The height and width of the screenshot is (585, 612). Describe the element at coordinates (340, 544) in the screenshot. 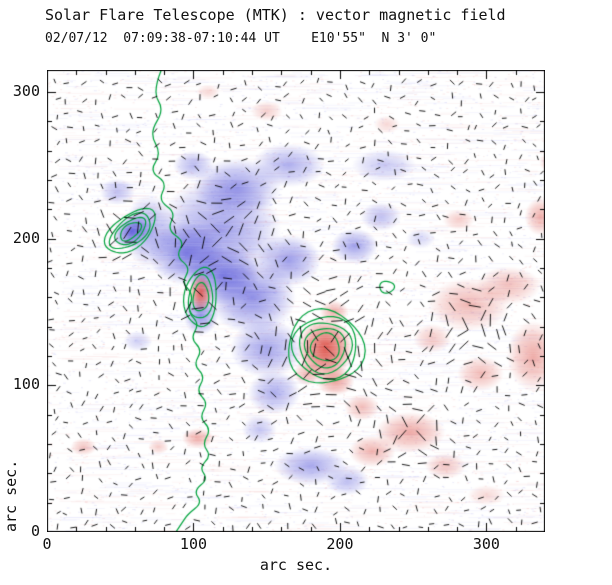

I see `x-tick-label: 200` at that location.